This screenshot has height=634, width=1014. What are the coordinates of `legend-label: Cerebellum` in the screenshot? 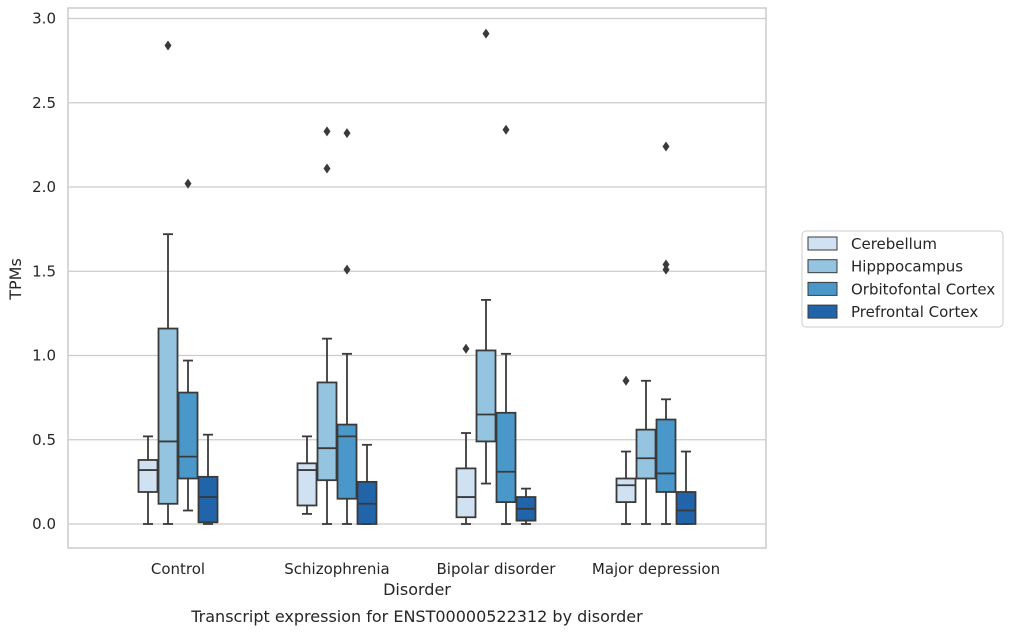 It's located at (894, 244).